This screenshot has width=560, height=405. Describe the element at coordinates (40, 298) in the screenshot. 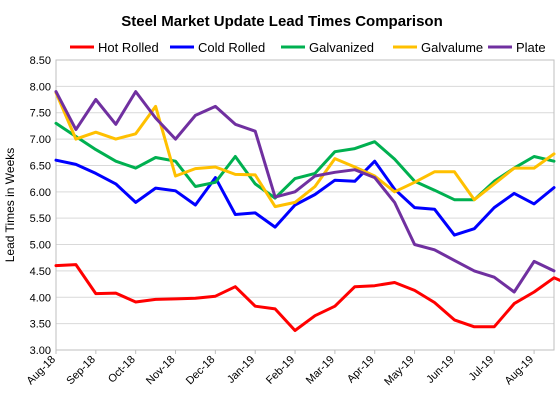

I see `y-tick-label: 4.00` at that location.